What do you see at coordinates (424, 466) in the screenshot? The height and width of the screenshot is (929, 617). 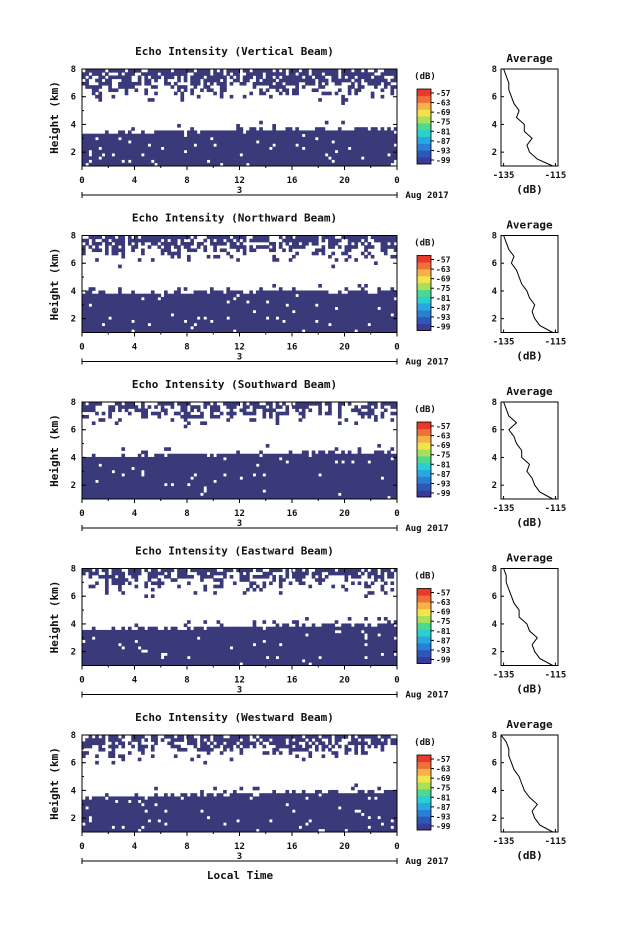 I see `colorbar-swatch` at bounding box center [424, 466].